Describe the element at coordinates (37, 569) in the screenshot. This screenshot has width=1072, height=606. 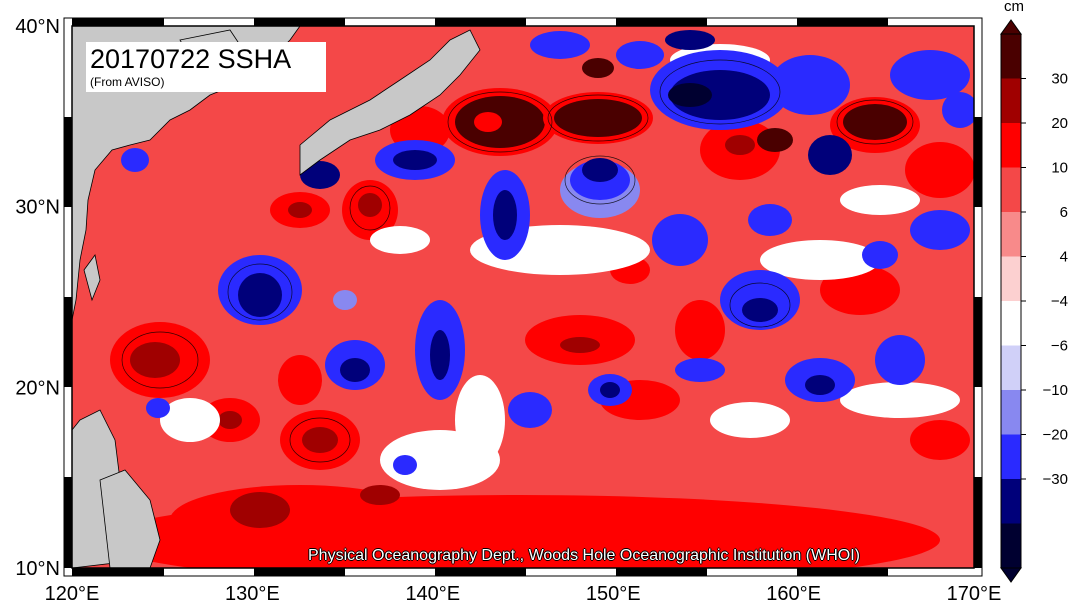
I see `y-tick-label: 10°N` at that location.